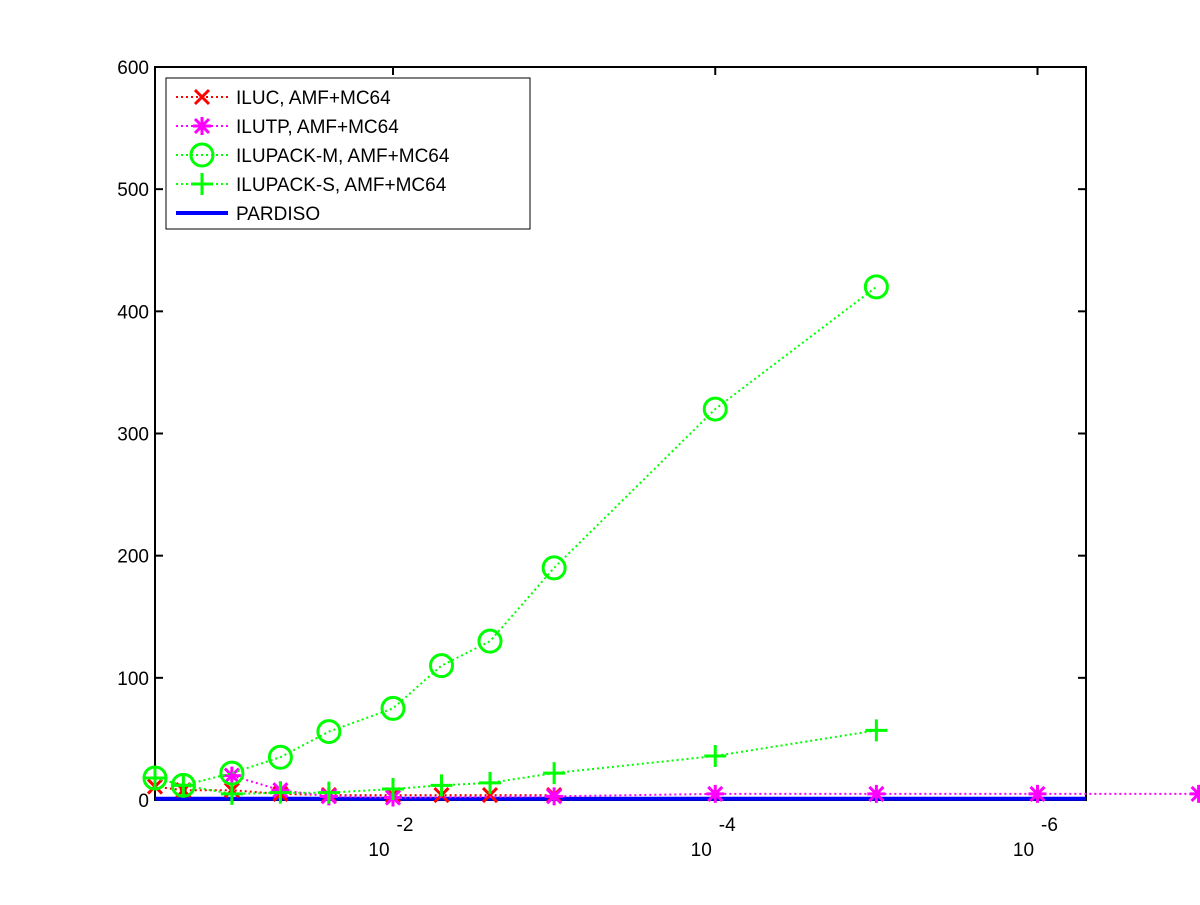 Image resolution: width=1200 pixels, height=905 pixels. Describe the element at coordinates (133, 435) in the screenshot. I see `y-tick-label: 300` at that location.